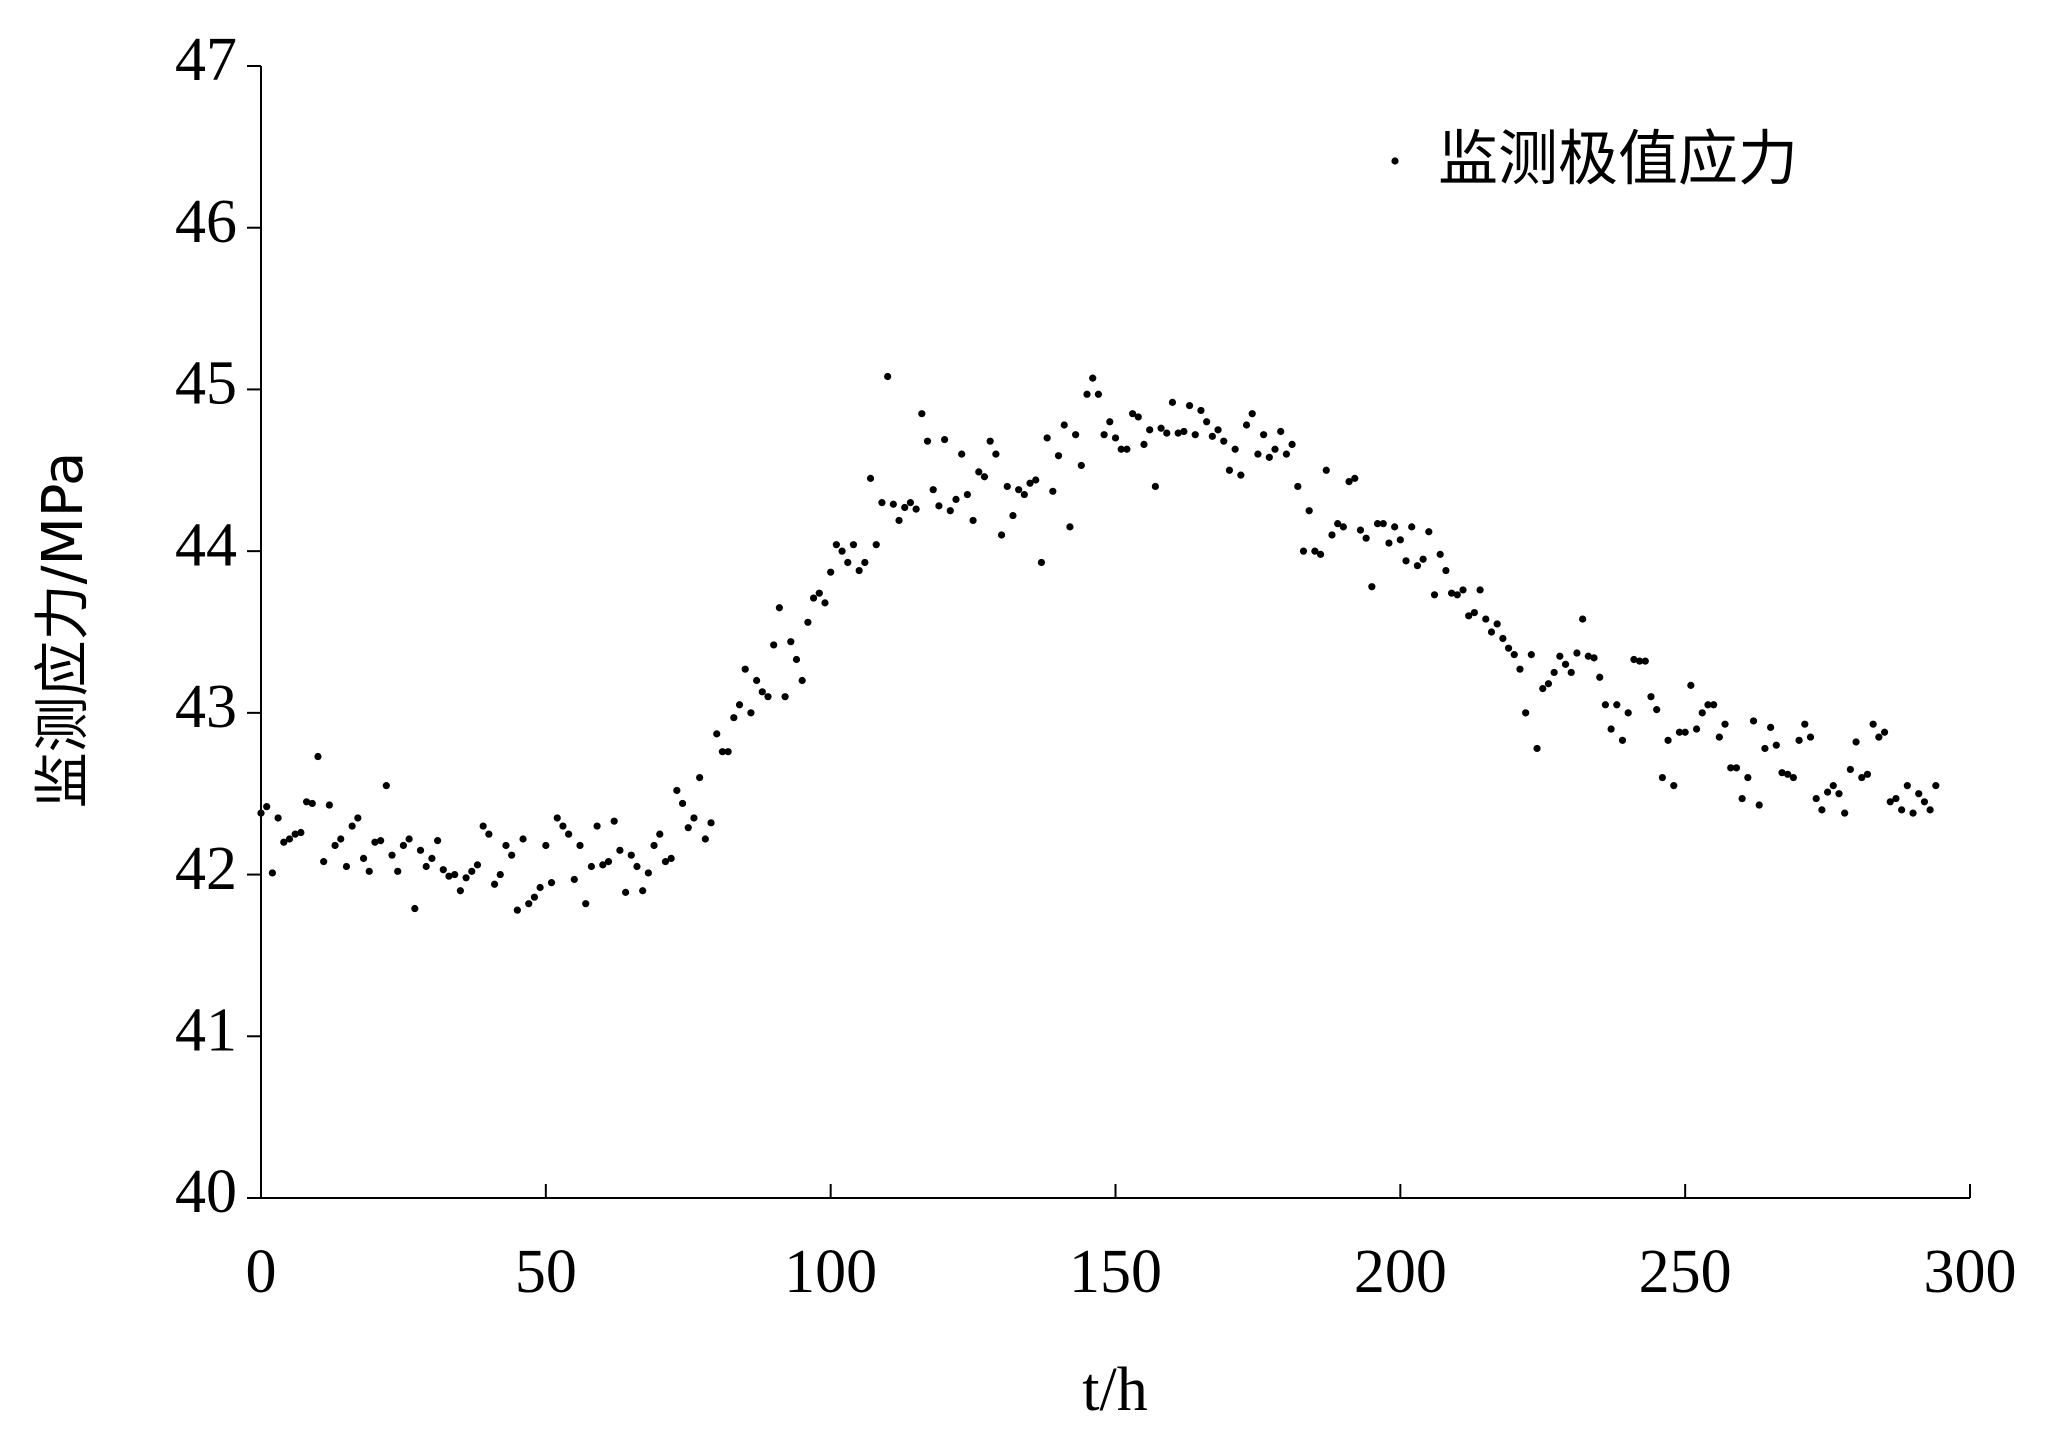 The image size is (2048, 1453). I want to click on y-axis-label: 监测应力/MPa, so click(63, 630).